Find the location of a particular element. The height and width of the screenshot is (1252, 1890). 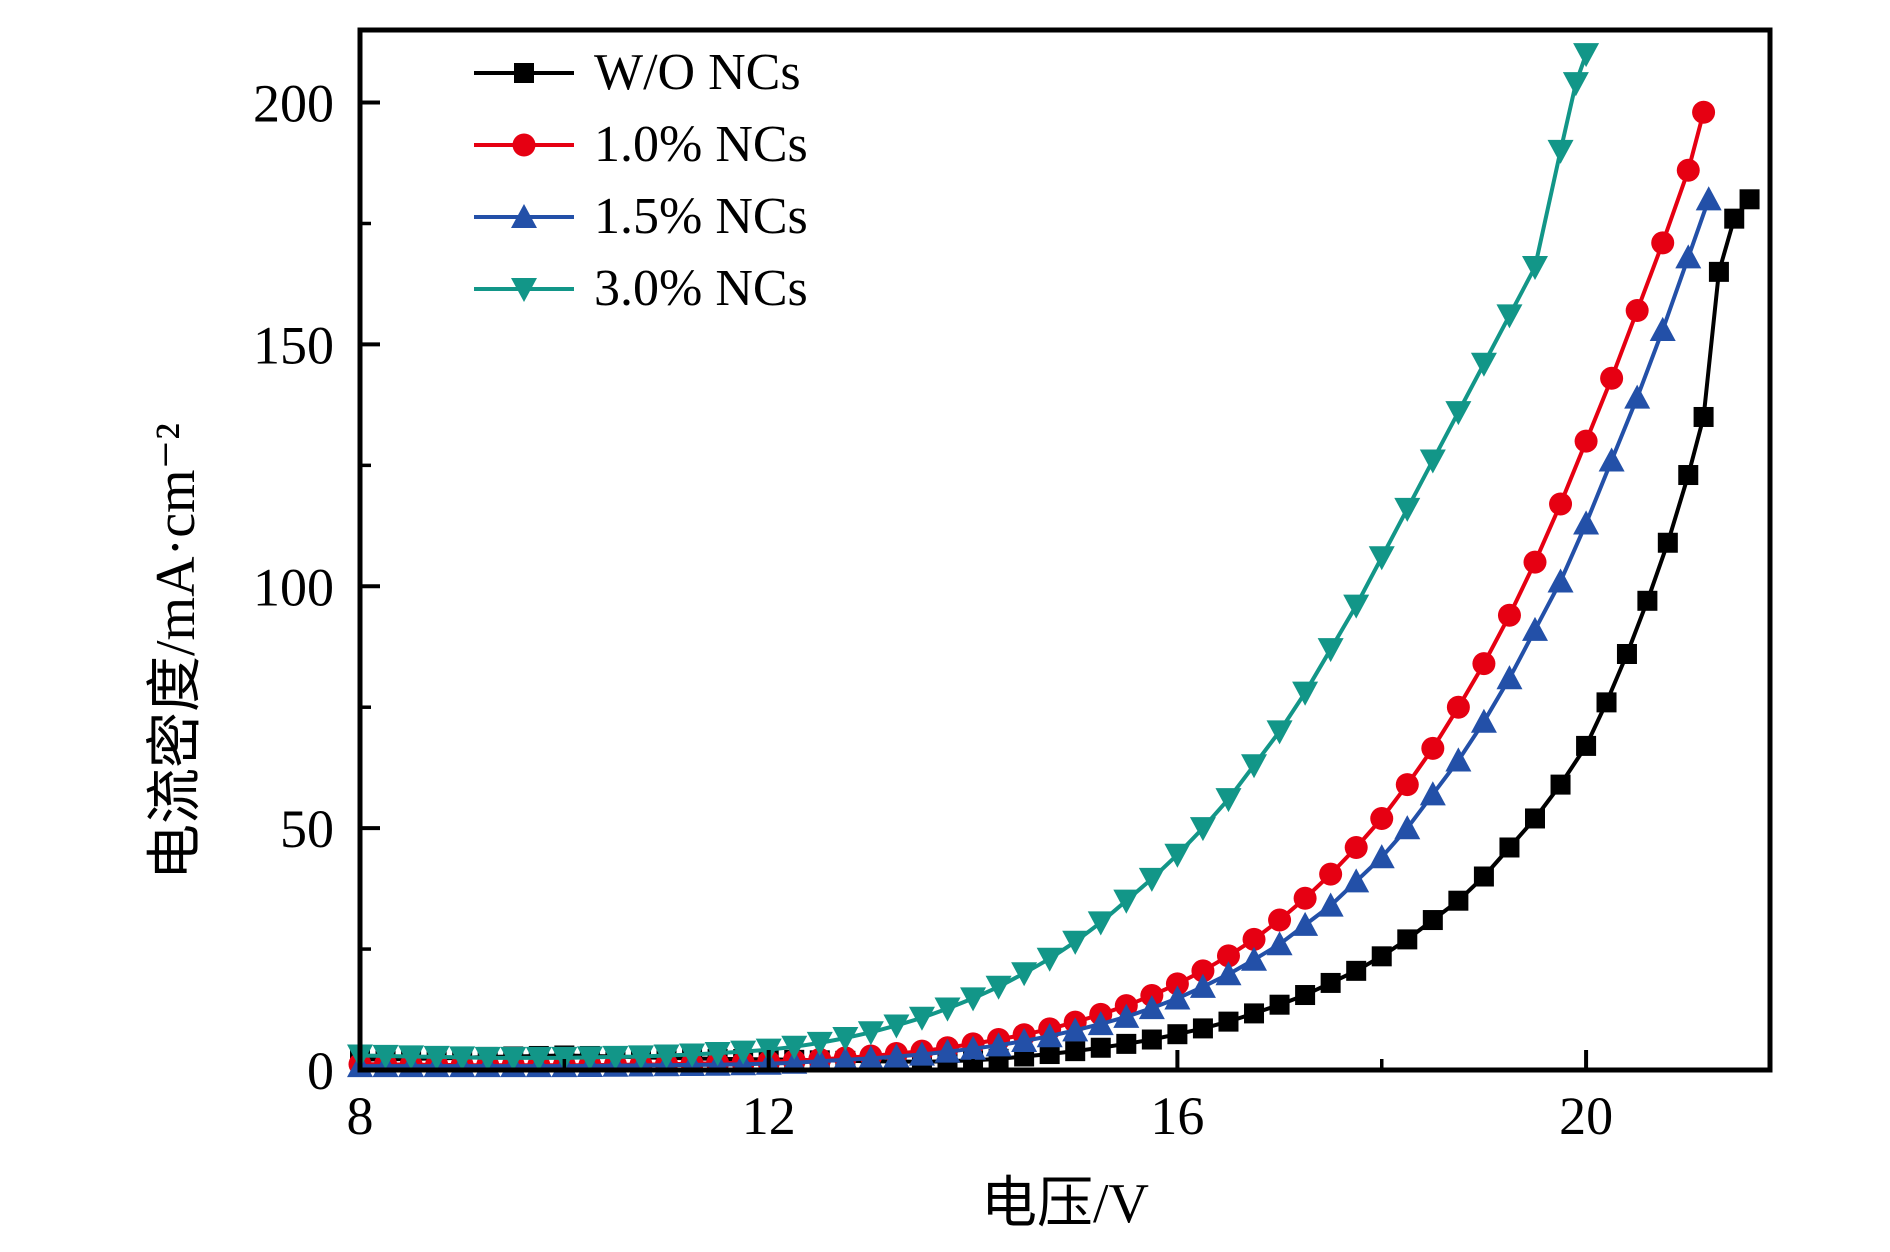

legend-item-1-5-ncs: 1.5% NCs is located at coordinates (640, 217).